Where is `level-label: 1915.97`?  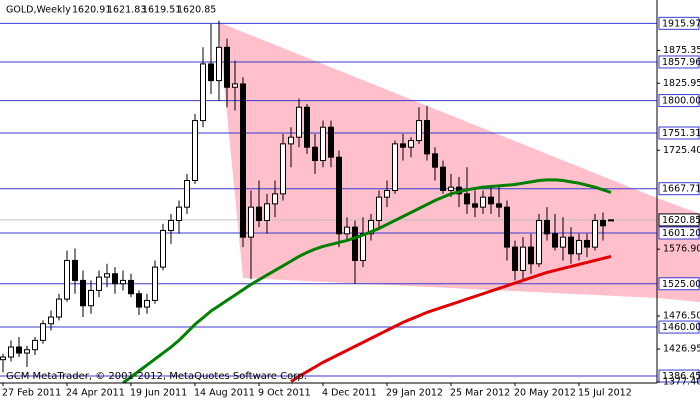 level-label: 1915.97 is located at coordinates (681, 23).